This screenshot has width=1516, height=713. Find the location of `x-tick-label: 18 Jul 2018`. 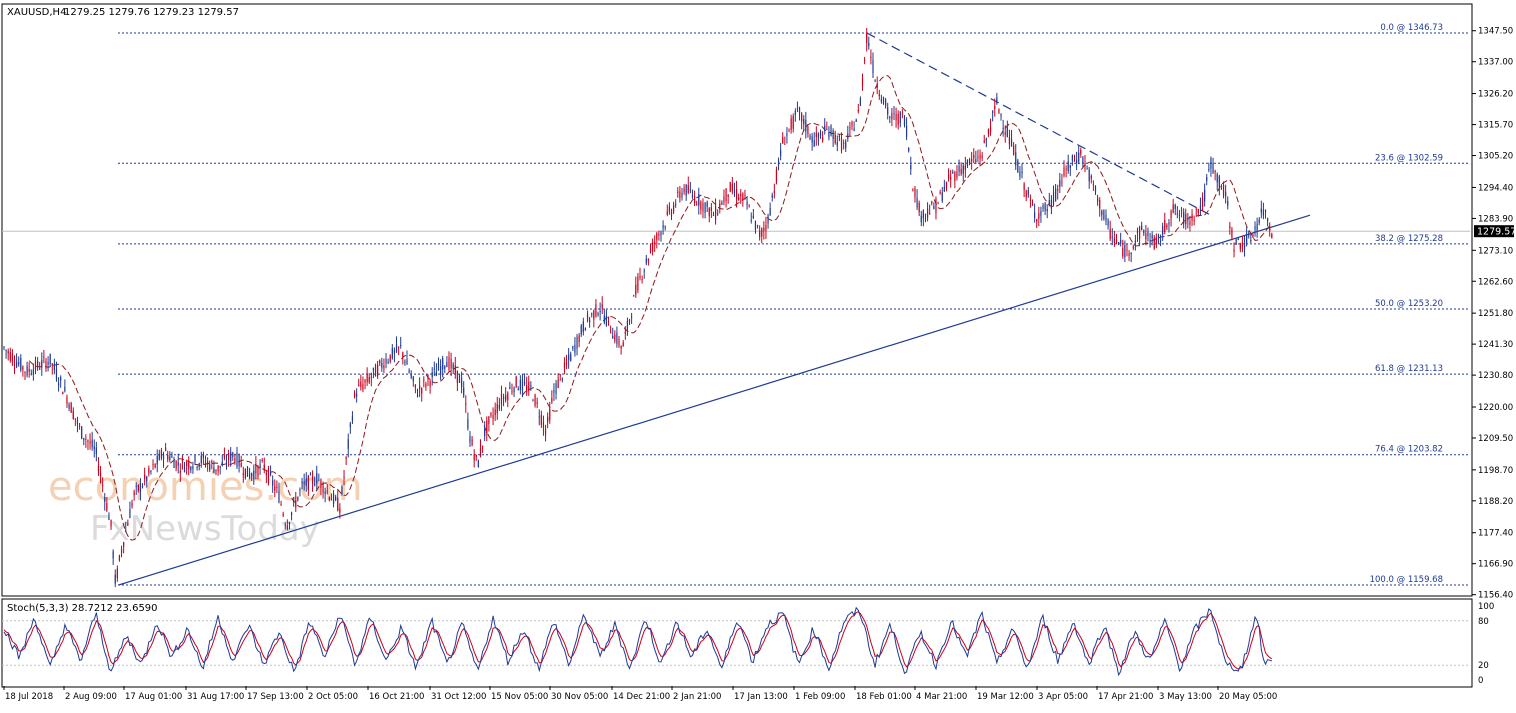

x-tick-label: 18 Jul 2018 is located at coordinates (29, 697).